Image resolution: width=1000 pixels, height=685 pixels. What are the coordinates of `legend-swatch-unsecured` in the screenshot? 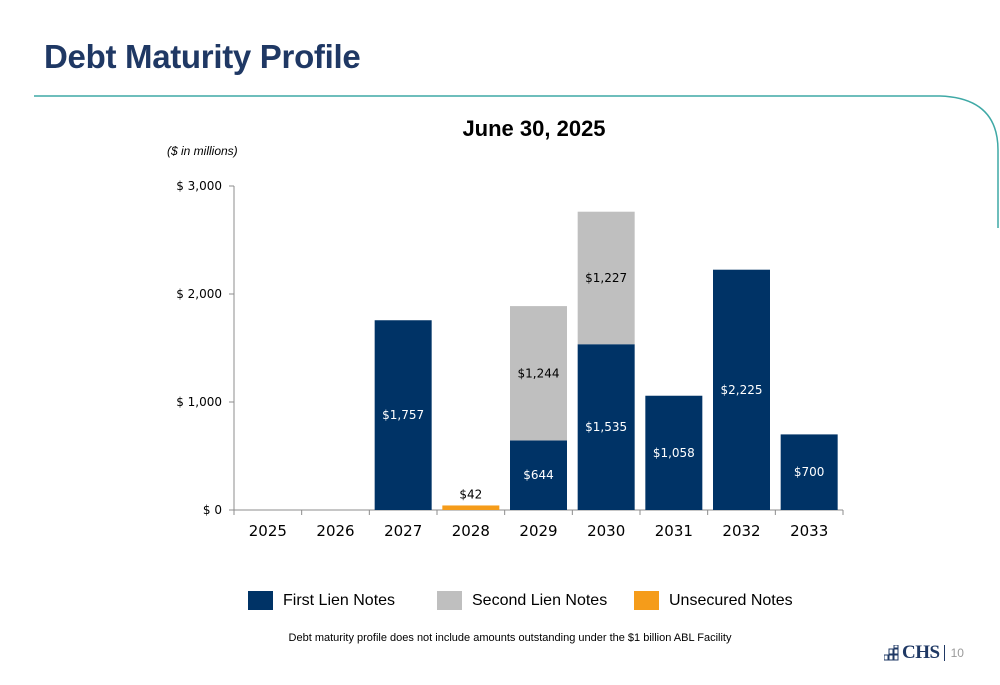 It's located at (646, 600).